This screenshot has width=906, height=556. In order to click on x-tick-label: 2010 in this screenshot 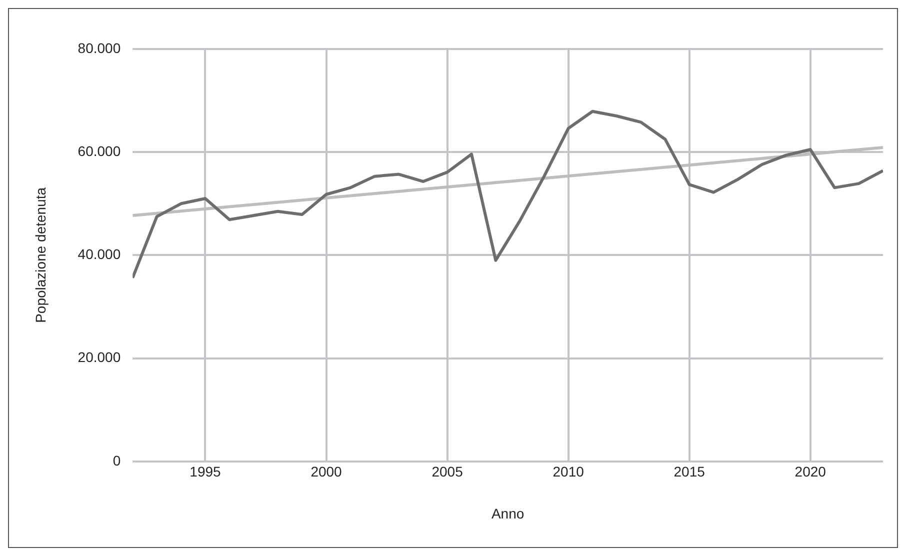, I will do `click(568, 472)`.